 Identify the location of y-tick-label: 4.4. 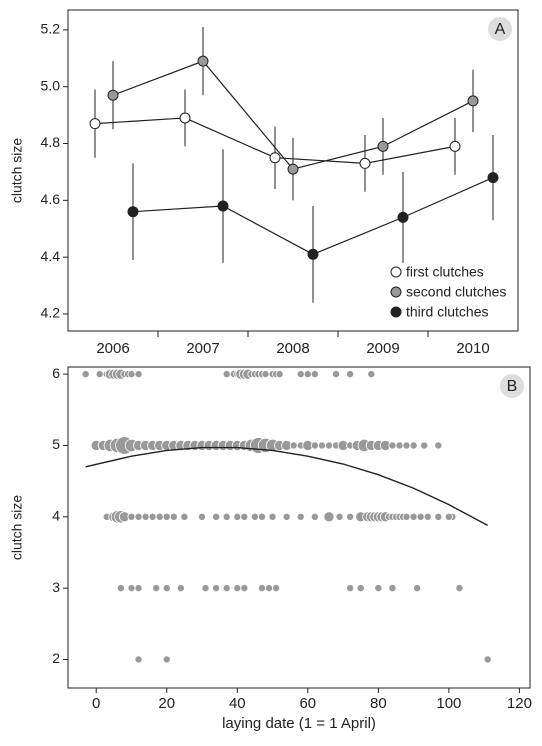
(51, 256).